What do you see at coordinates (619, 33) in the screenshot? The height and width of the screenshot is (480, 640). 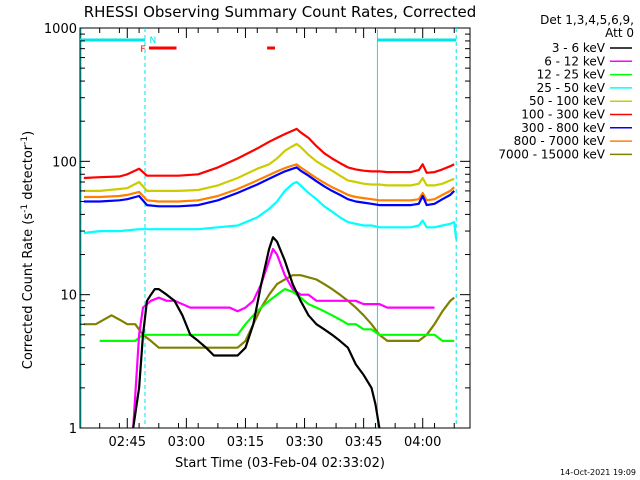 I see `legend-header-attenuator: Att 0` at bounding box center [619, 33].